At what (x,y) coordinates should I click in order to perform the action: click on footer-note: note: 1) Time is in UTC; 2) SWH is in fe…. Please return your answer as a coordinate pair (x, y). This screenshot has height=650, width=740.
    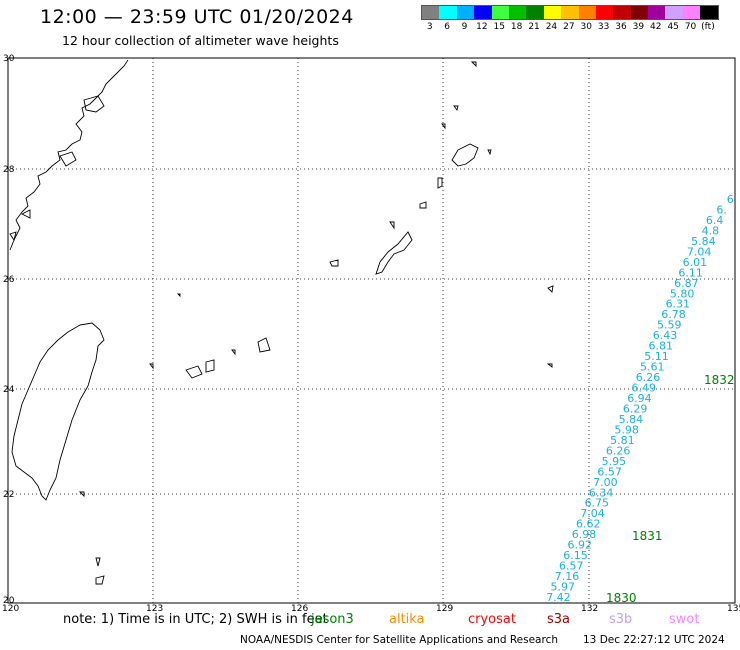
    Looking at the image, I should click on (195, 619).